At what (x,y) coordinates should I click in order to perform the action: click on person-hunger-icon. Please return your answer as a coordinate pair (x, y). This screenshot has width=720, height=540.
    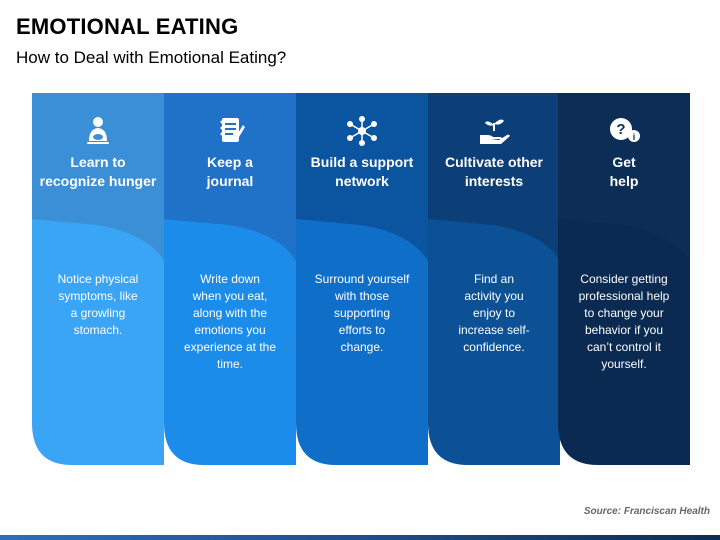
    Looking at the image, I should click on (98, 131).